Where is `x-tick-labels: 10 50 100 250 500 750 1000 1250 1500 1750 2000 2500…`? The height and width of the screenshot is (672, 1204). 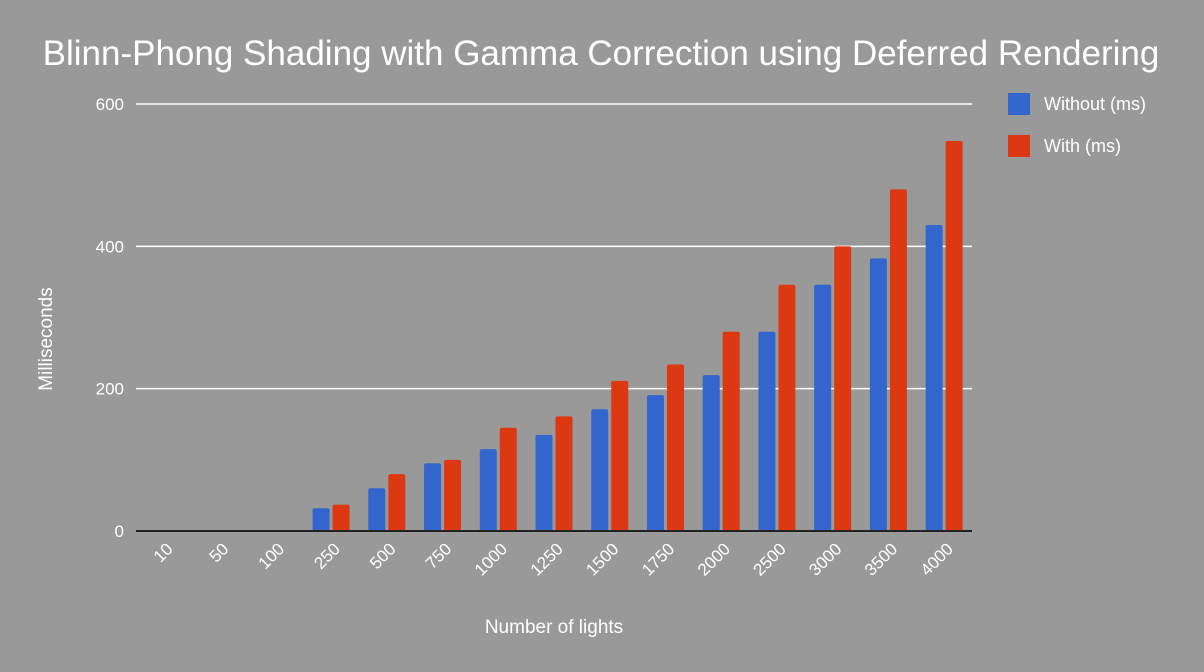
x-tick-labels: 10 50 100 250 500 750 1000 1250 1500 1750 2000 2500… is located at coordinates (553, 559).